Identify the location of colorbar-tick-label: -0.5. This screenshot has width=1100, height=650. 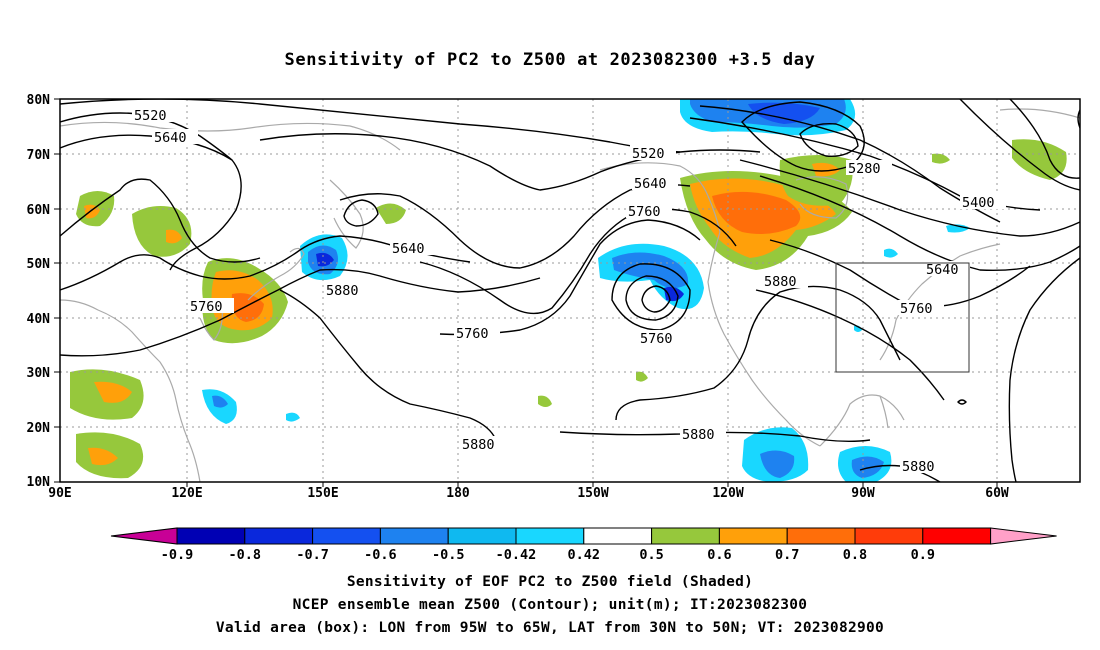
(448, 555).